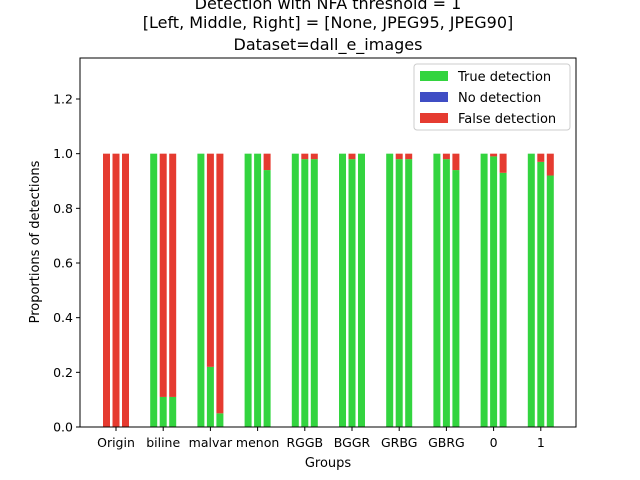 The height and width of the screenshot is (480, 640). I want to click on x-tick-label: 0, so click(494, 442).